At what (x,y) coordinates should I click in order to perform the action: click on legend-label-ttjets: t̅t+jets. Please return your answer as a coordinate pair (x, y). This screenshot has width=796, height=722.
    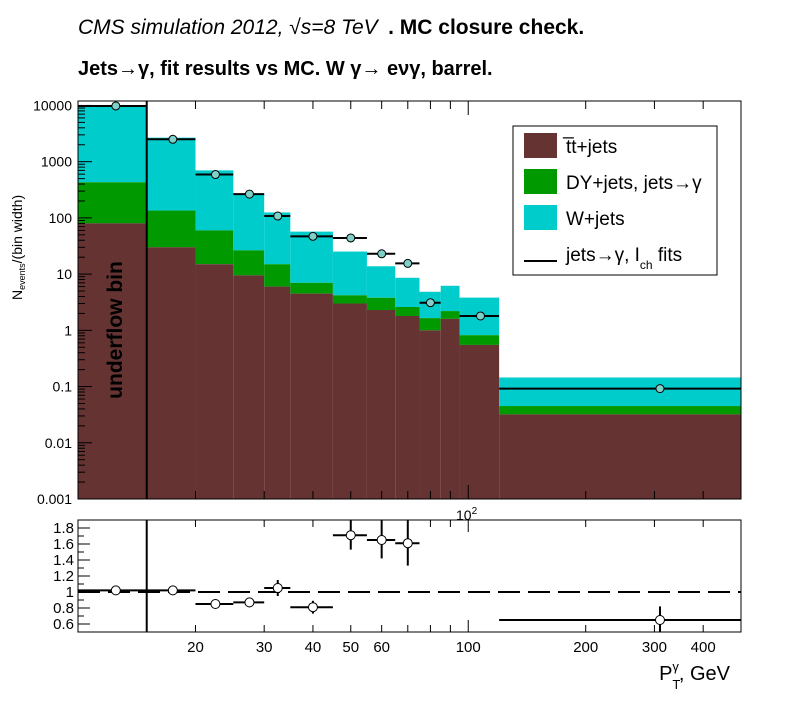
    Looking at the image, I should click on (589, 147).